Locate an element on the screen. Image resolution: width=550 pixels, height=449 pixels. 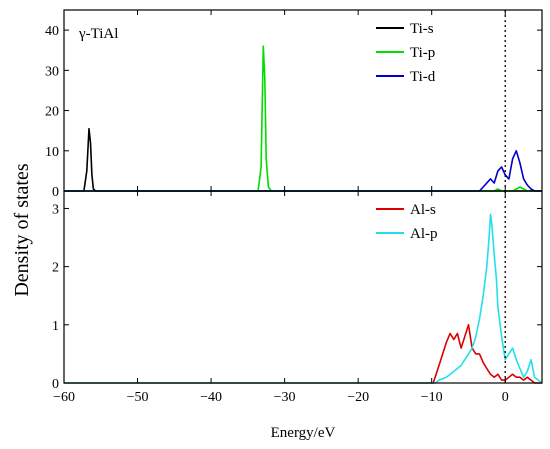
y-tick-label: 10 is located at coordinates (52, 152).